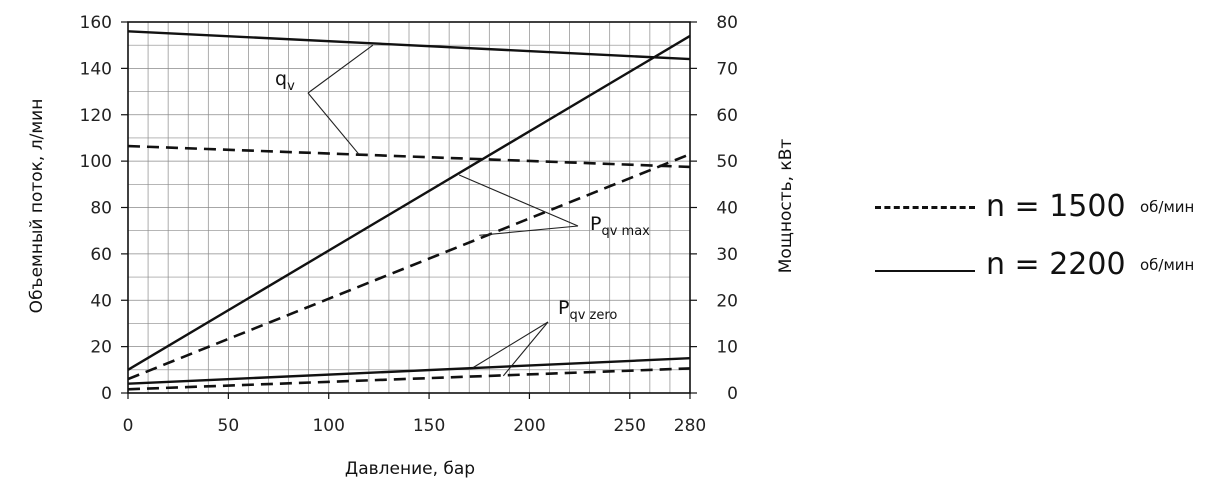  Describe the element at coordinates (409, 371) in the screenshot. I see `series-line-p-qv-zero-solid` at that location.